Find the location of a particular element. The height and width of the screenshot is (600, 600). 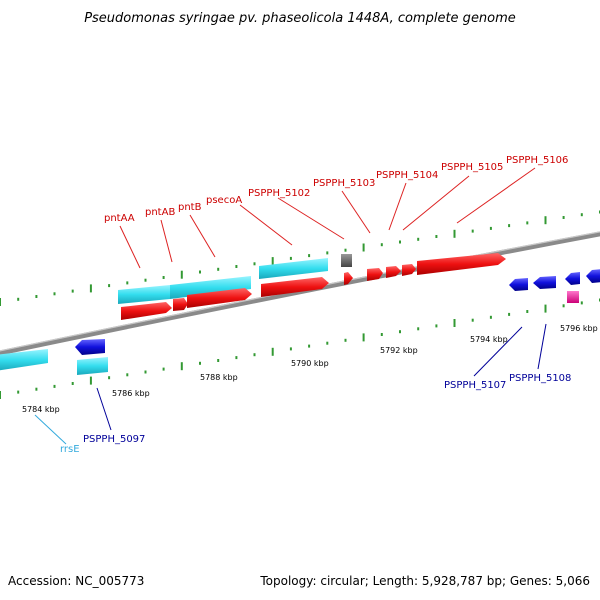

gene-label-rrsE: rrsE is located at coordinates (70, 449).